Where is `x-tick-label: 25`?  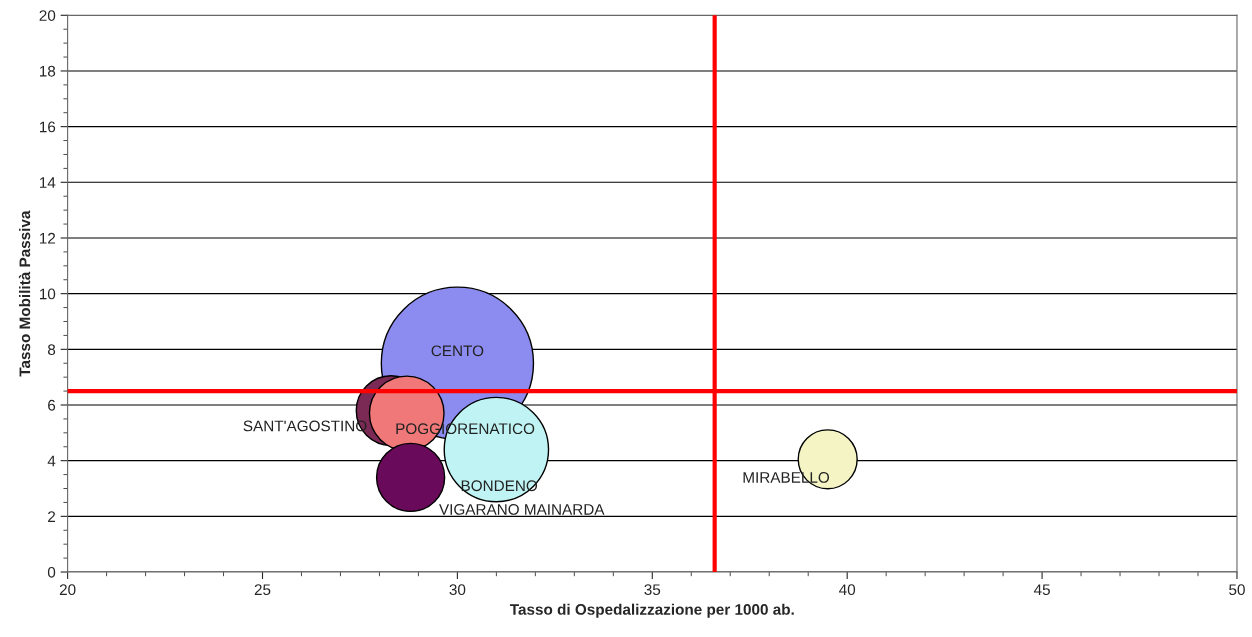 x-tick-label: 25 is located at coordinates (262, 590).